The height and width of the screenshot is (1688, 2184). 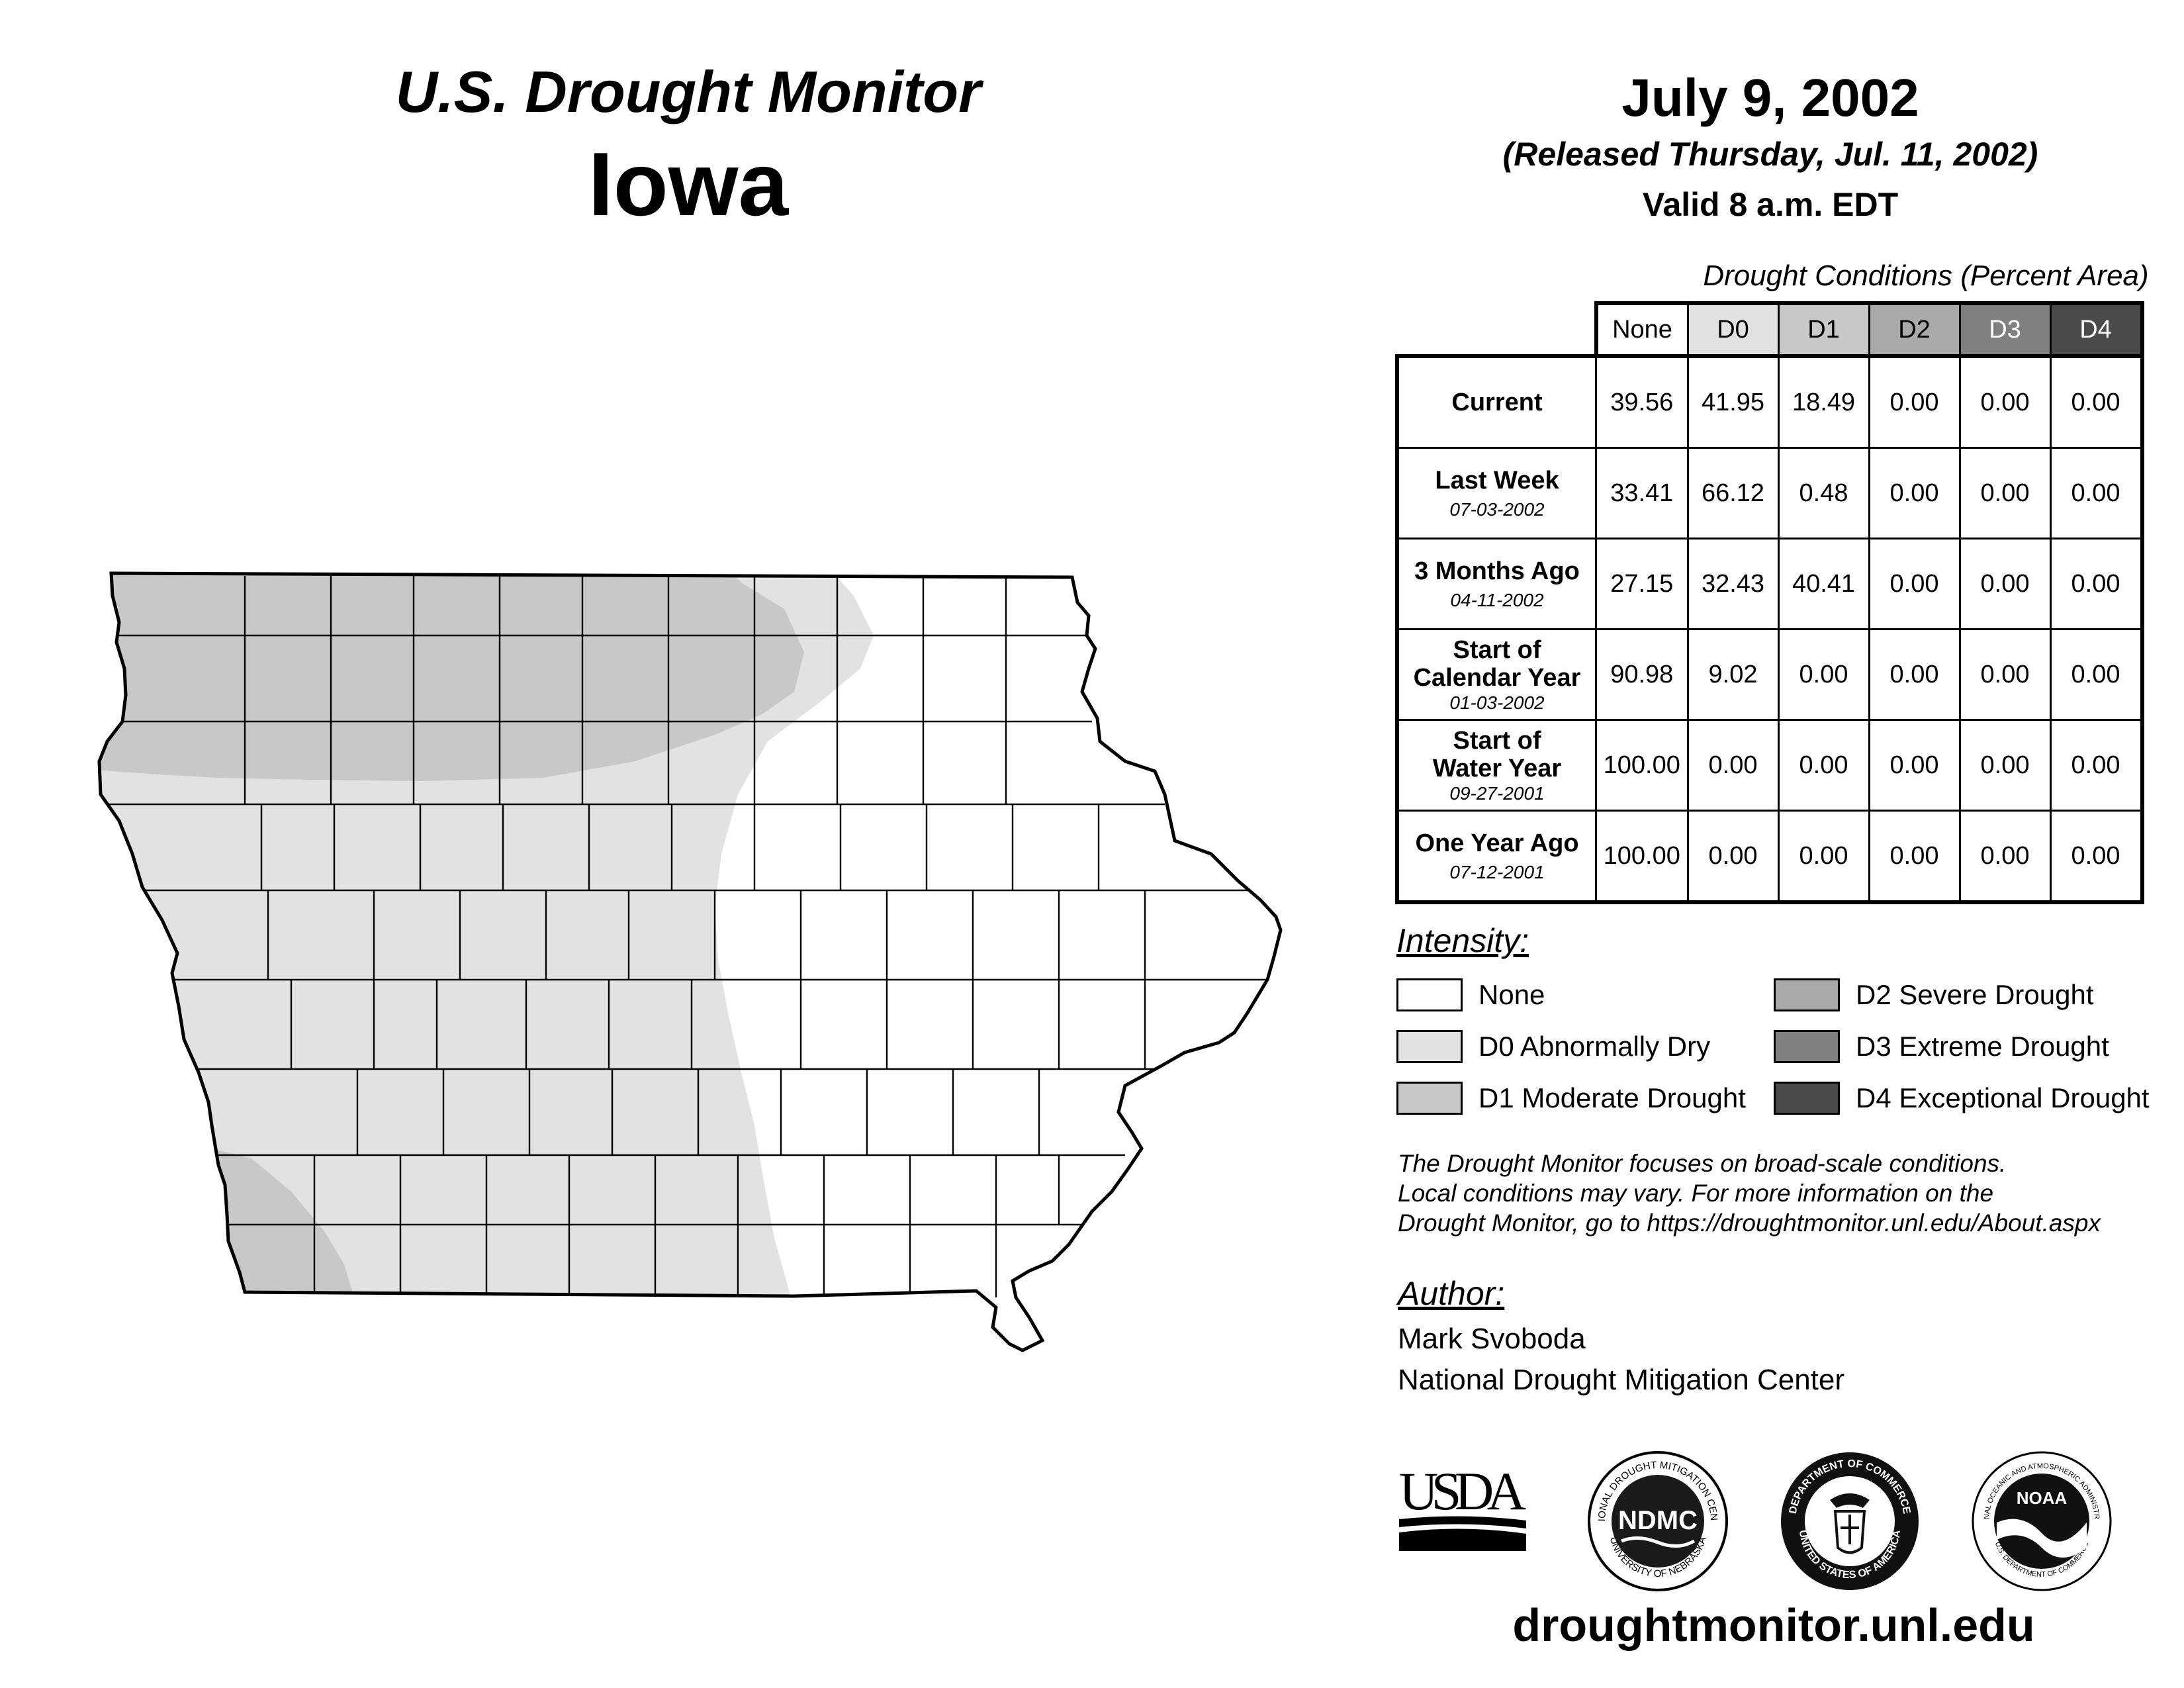 What do you see at coordinates (1595, 1046) in the screenshot?
I see `legend-label: D0 Abnormally Dry` at bounding box center [1595, 1046].